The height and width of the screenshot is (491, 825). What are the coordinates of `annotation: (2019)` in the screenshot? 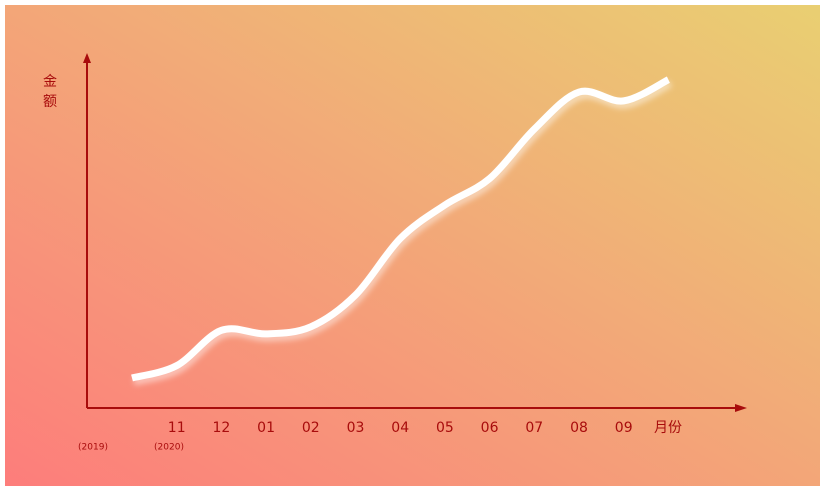 It's located at (93, 448).